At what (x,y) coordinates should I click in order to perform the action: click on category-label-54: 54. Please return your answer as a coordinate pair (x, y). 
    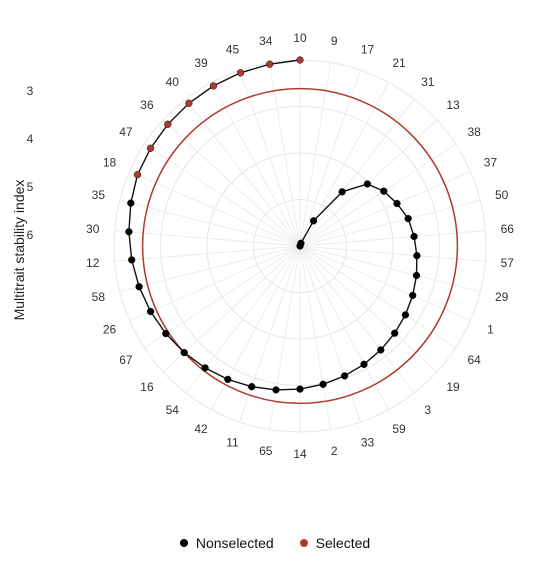
    Looking at the image, I should click on (173, 410).